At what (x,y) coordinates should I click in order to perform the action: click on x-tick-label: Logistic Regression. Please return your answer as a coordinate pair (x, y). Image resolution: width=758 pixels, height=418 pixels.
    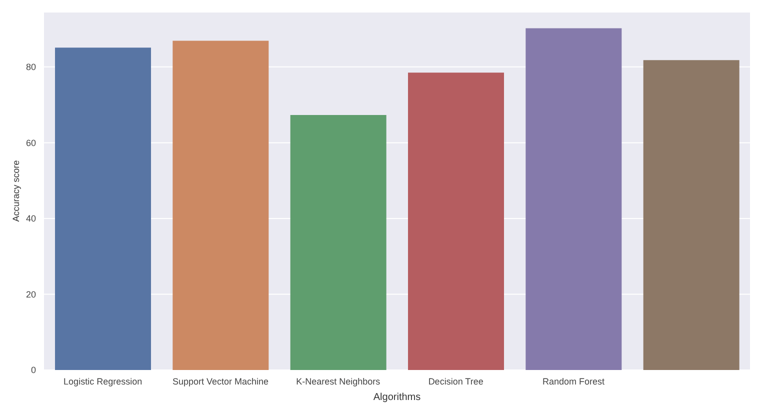
    Looking at the image, I should click on (103, 381).